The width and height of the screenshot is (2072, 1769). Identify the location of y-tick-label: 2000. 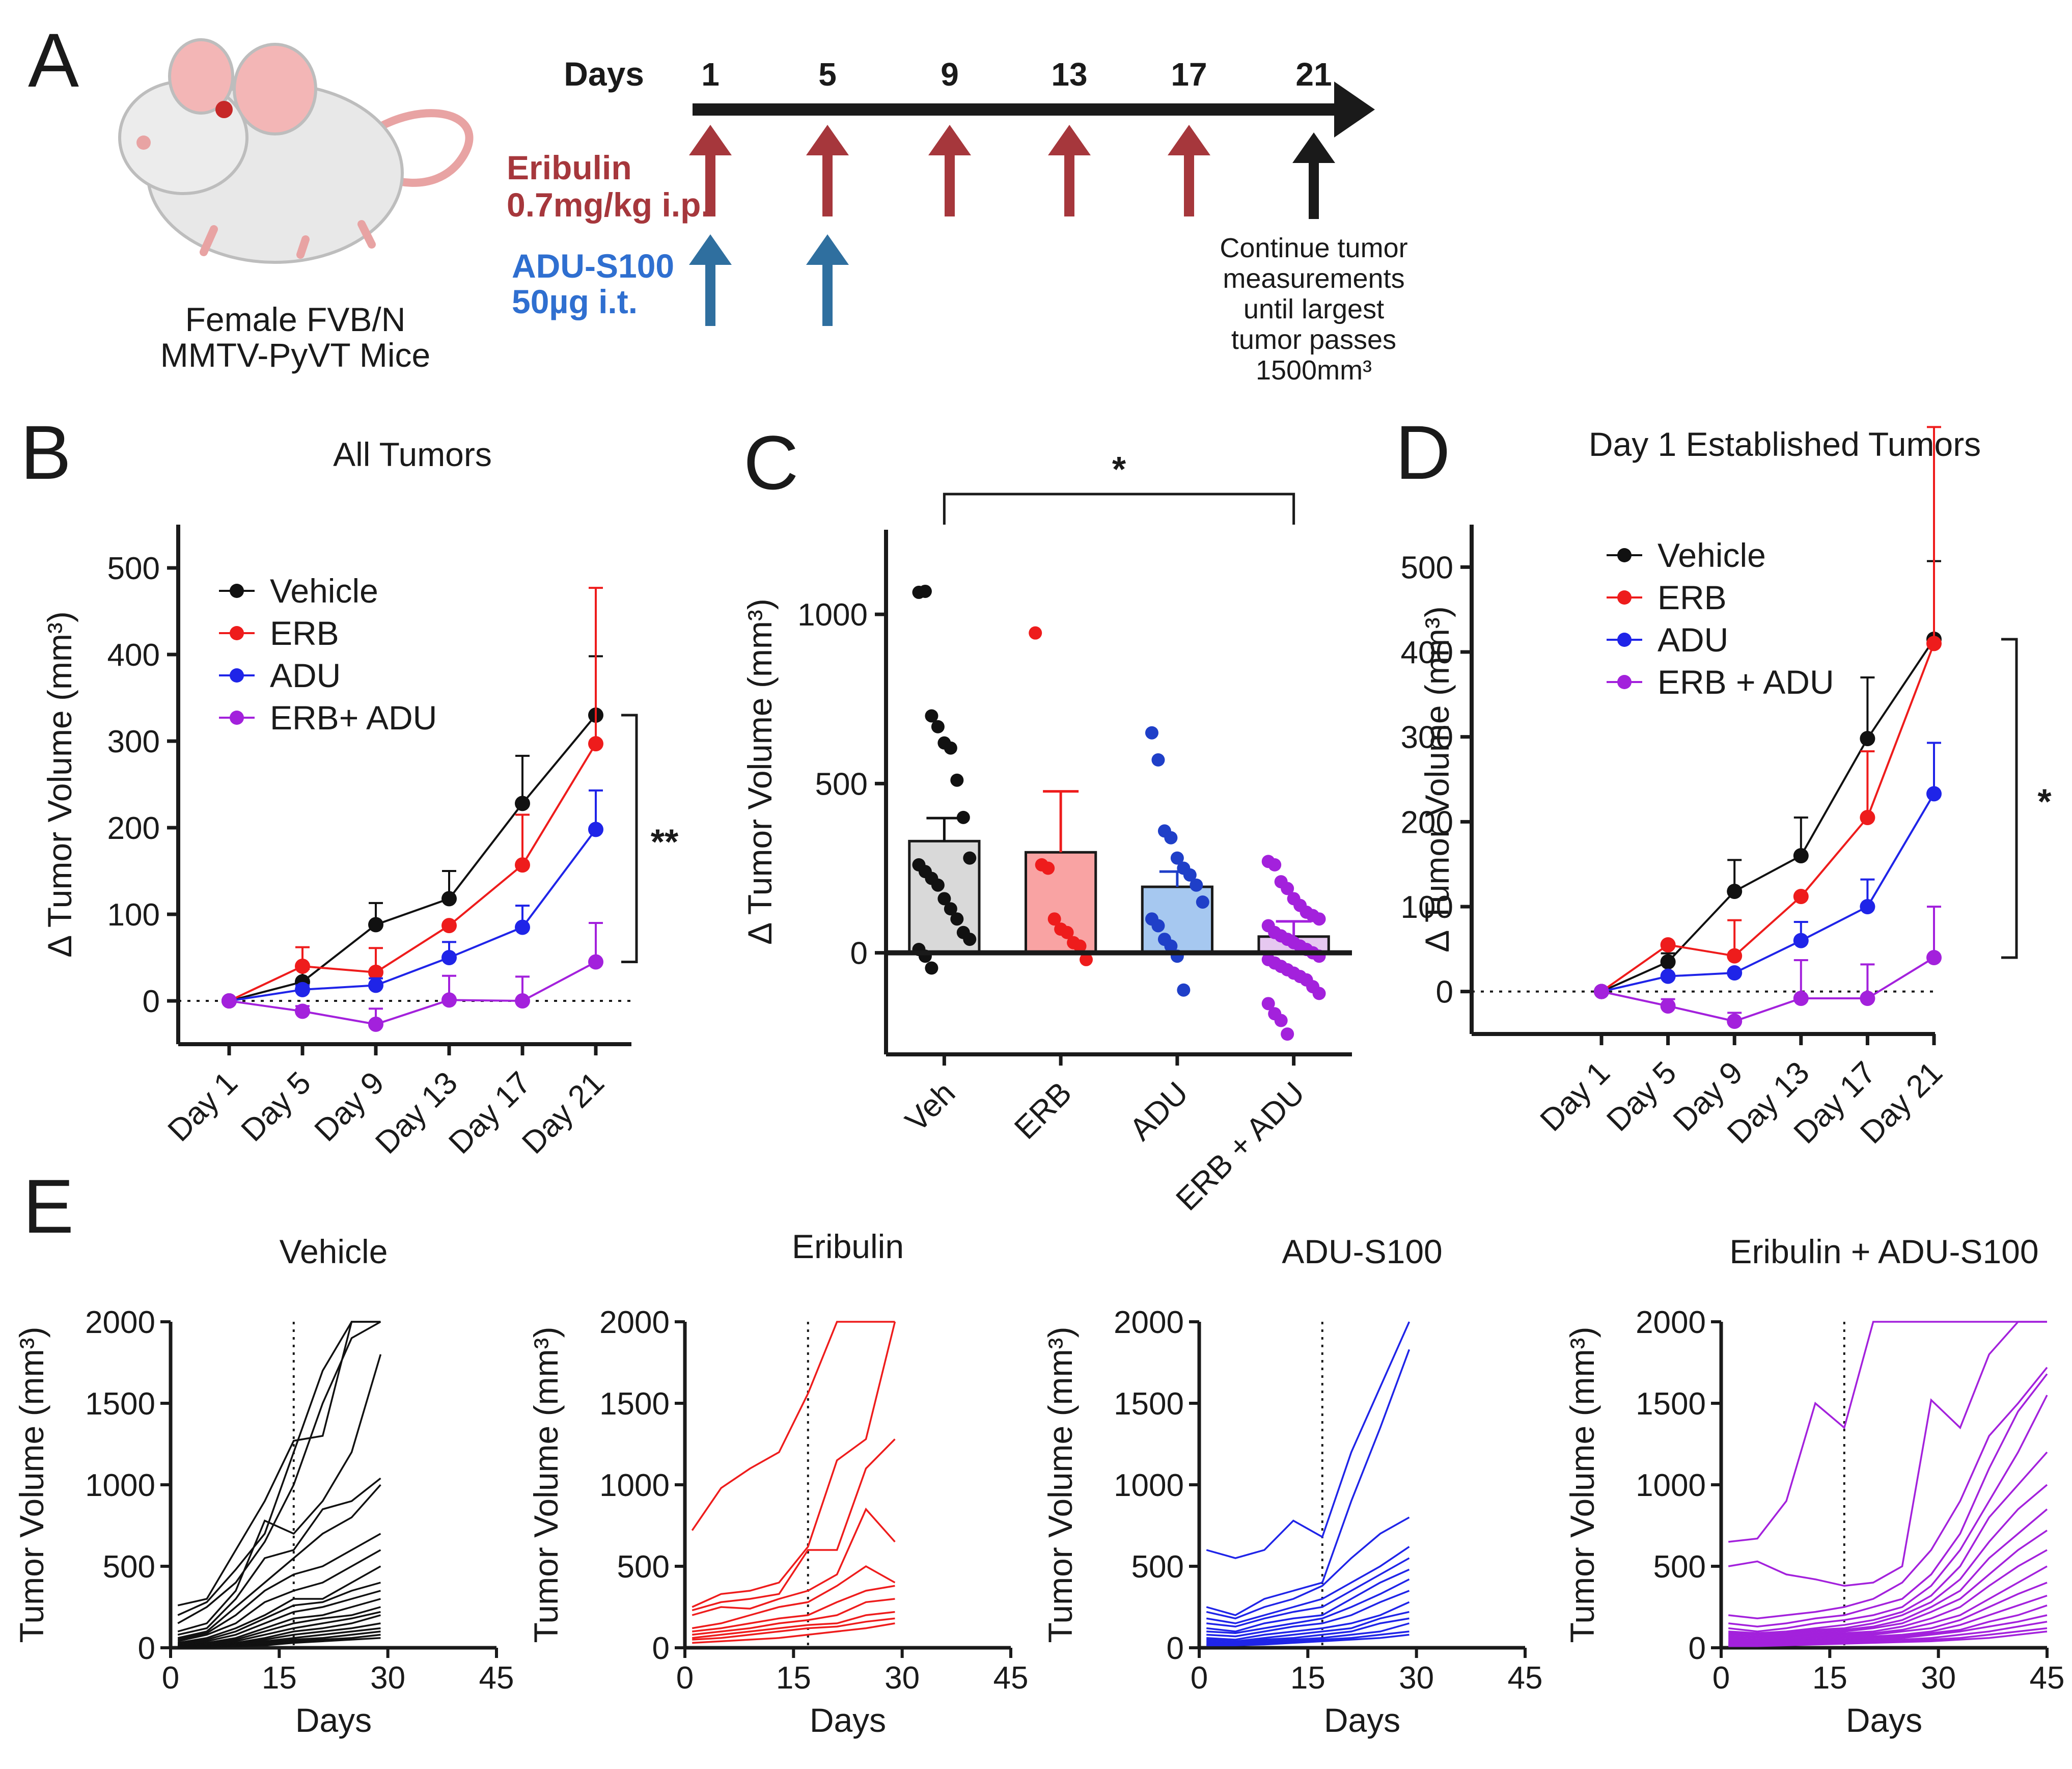
(1671, 1322).